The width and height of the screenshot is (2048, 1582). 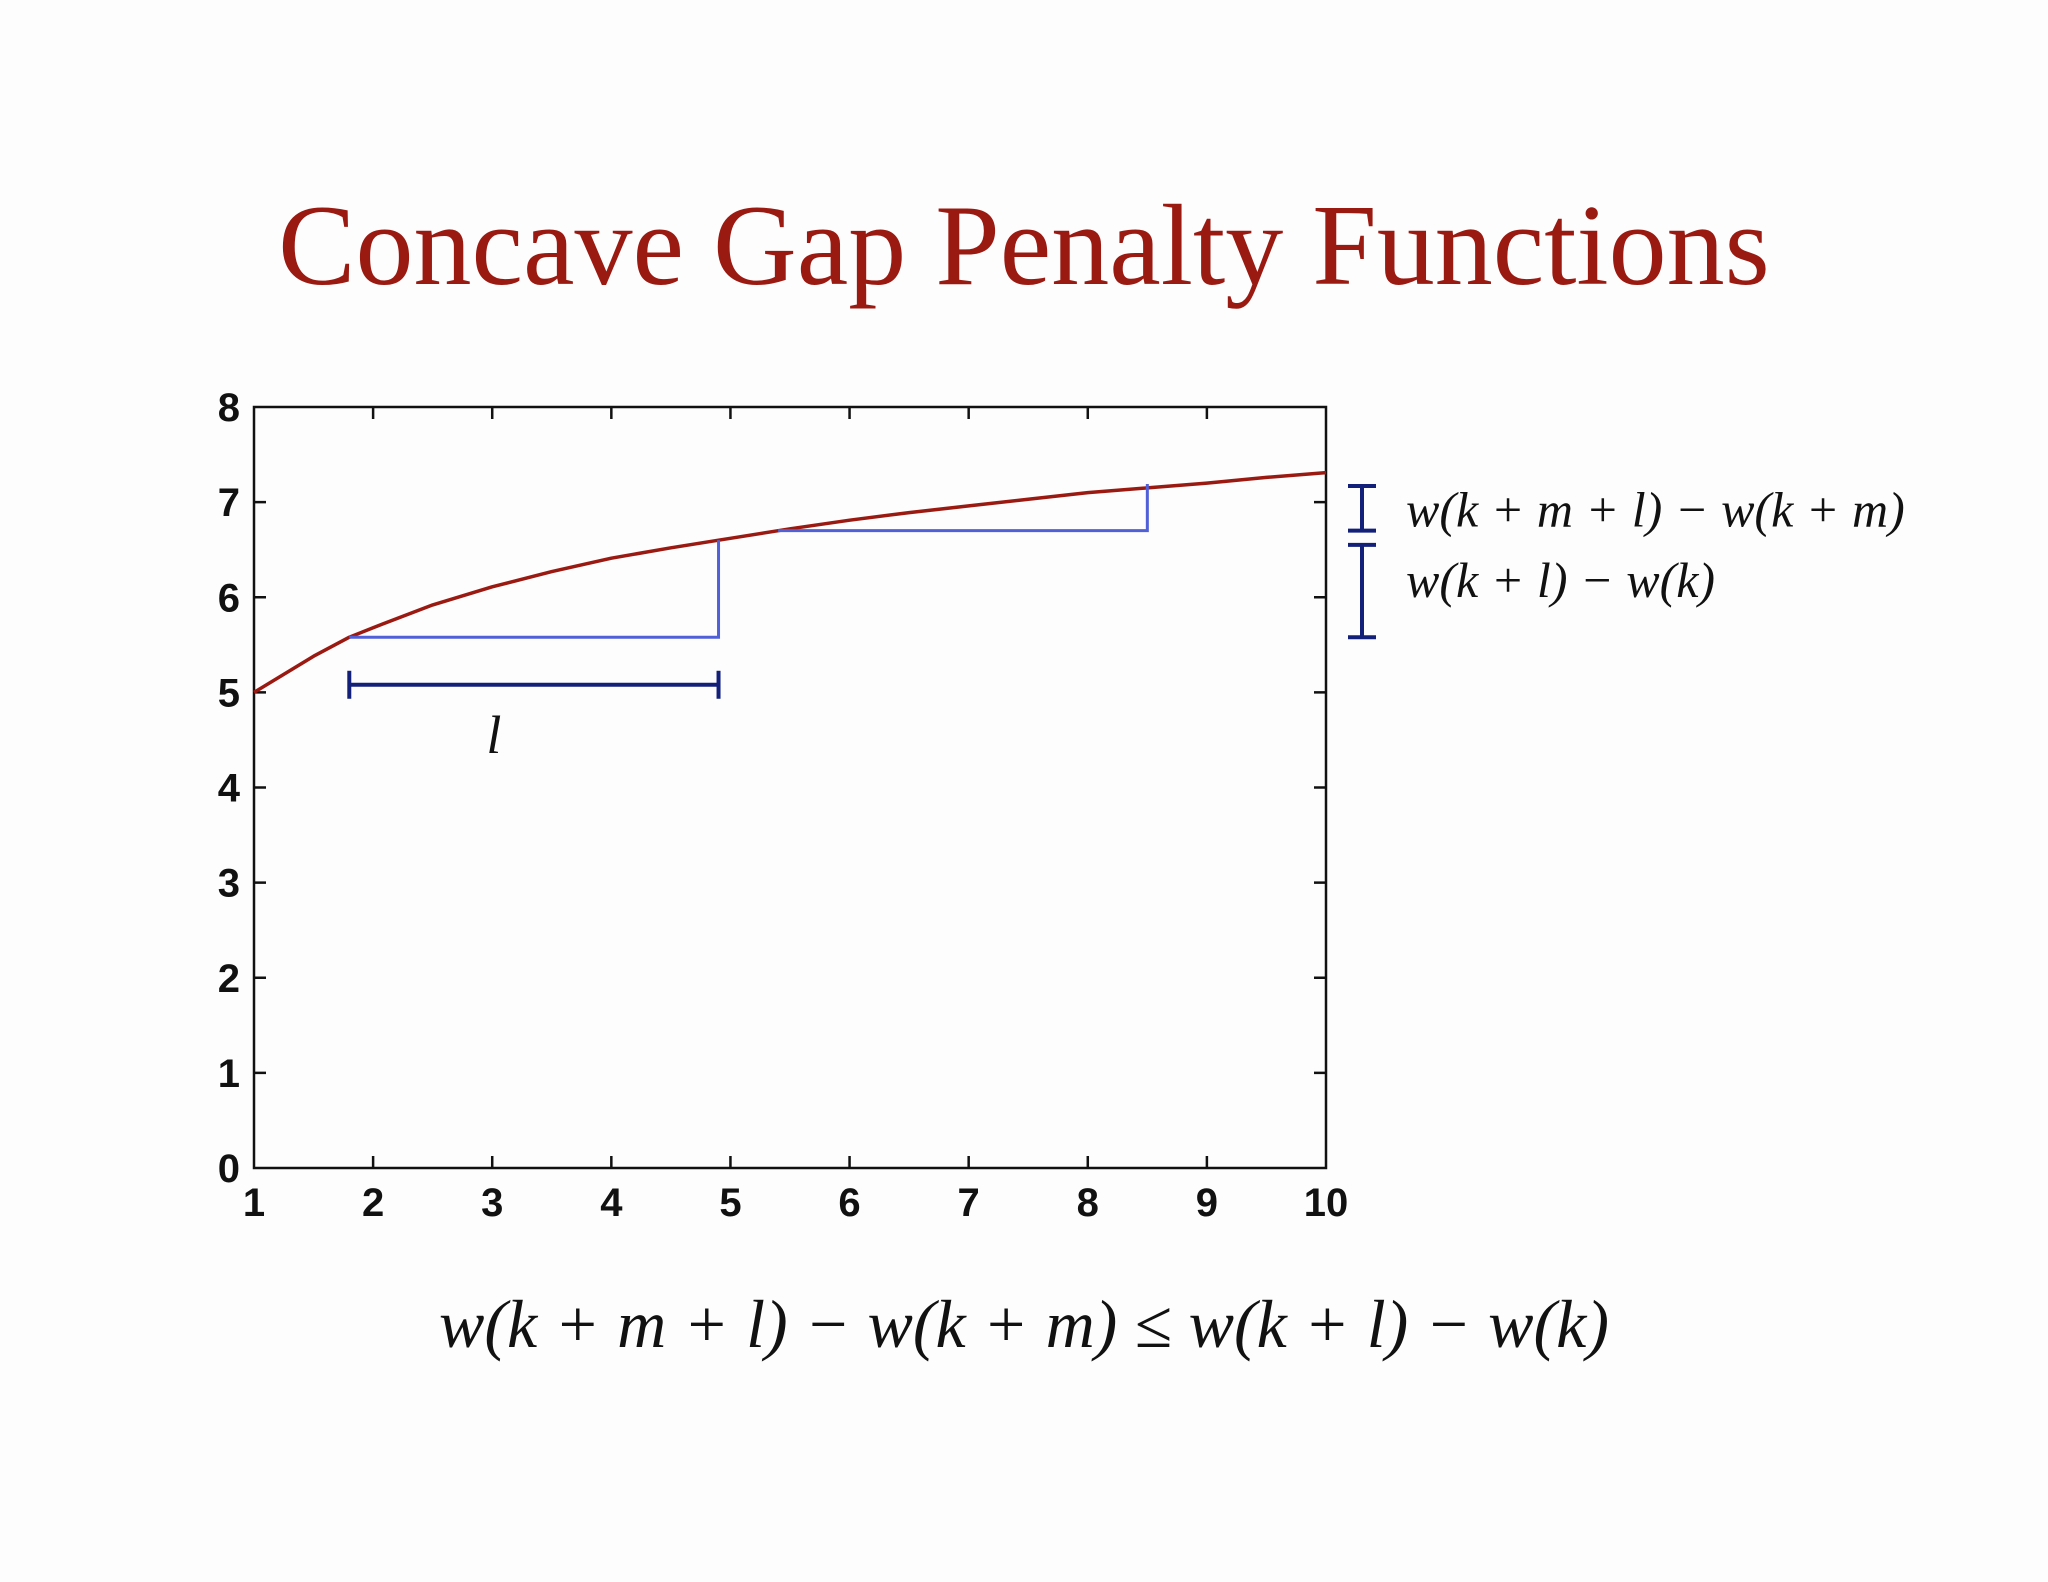 What do you see at coordinates (229, 1074) in the screenshot?
I see `y-tick-label: 1` at bounding box center [229, 1074].